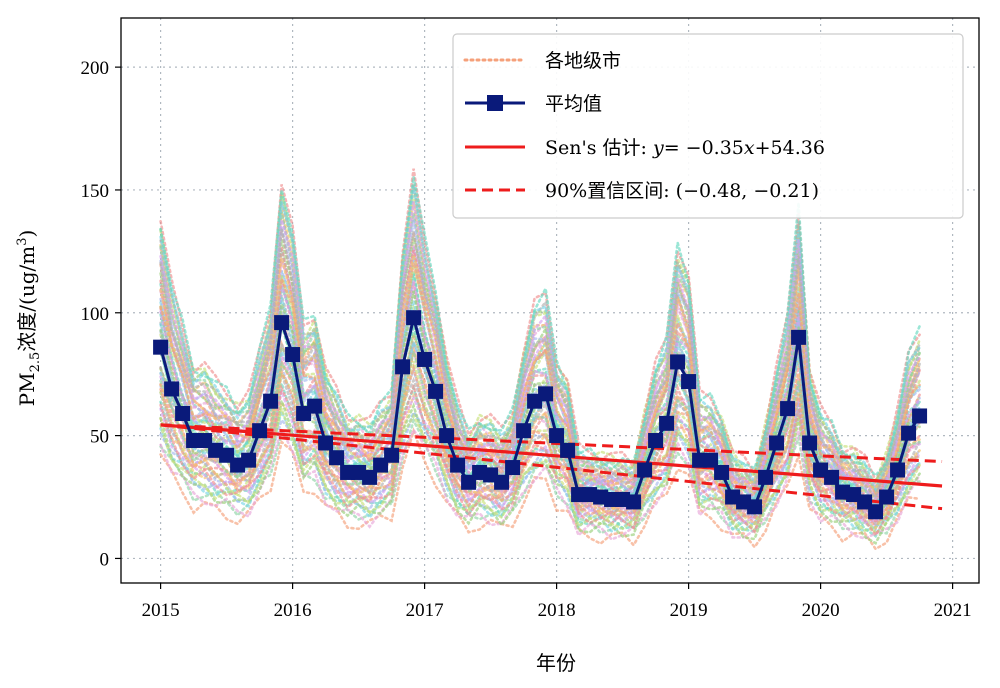  I want to click on ci-upper-line, so click(551, 443).